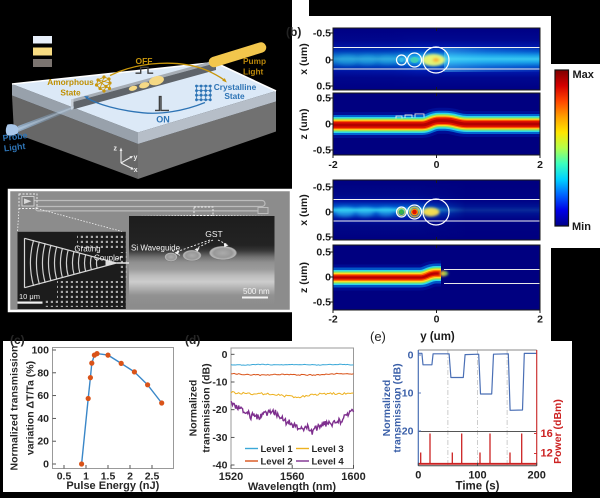 Image resolution: width=600 pixels, height=498 pixels. Describe the element at coordinates (328, 462) in the screenshot. I see `svg-text: Level 4` at that location.